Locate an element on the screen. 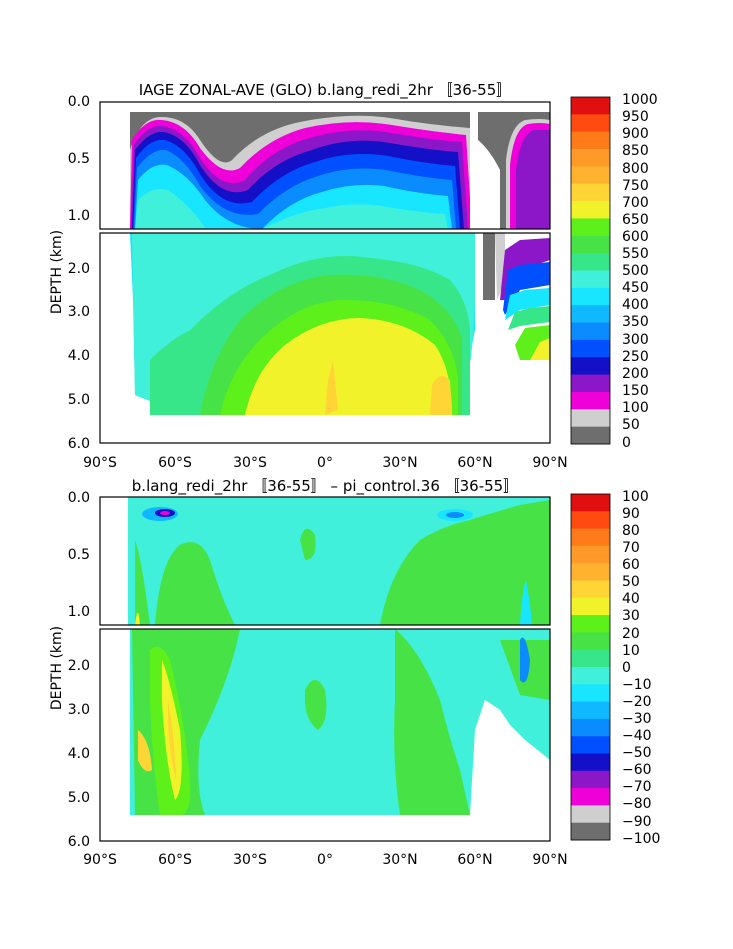 This screenshot has height=949, width=733. colorbar-label: 550 is located at coordinates (635, 254).